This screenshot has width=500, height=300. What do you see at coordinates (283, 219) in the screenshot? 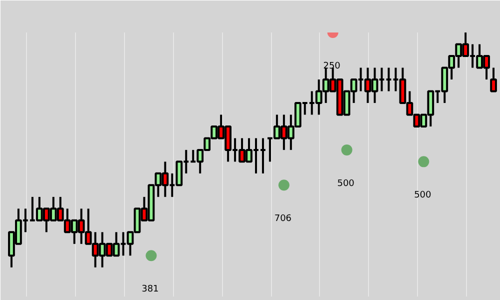
I see `annotation: 706` at bounding box center [283, 219].